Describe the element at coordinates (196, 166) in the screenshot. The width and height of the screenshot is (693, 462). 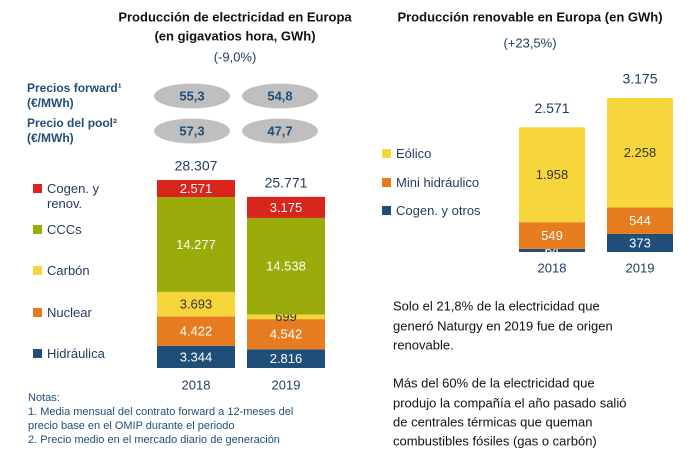
I see `total-label: 28.307` at that location.